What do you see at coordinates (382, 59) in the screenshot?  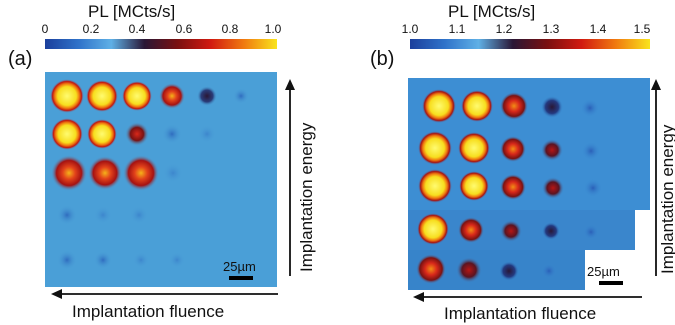 I see `panel-label-b: (b)` at bounding box center [382, 59].